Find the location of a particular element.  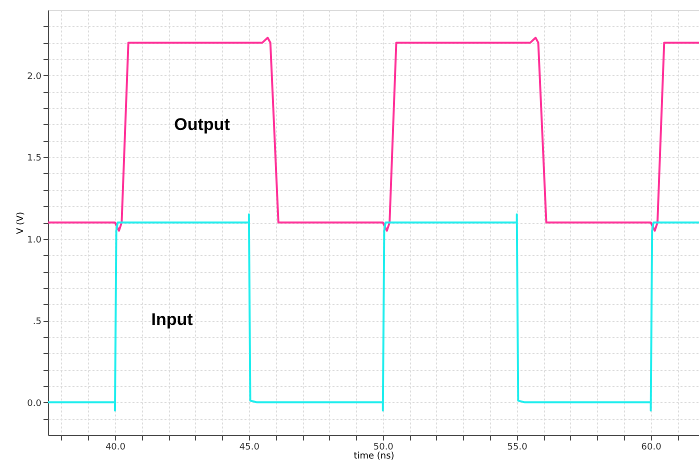

text: Input is located at coordinates (172, 319).